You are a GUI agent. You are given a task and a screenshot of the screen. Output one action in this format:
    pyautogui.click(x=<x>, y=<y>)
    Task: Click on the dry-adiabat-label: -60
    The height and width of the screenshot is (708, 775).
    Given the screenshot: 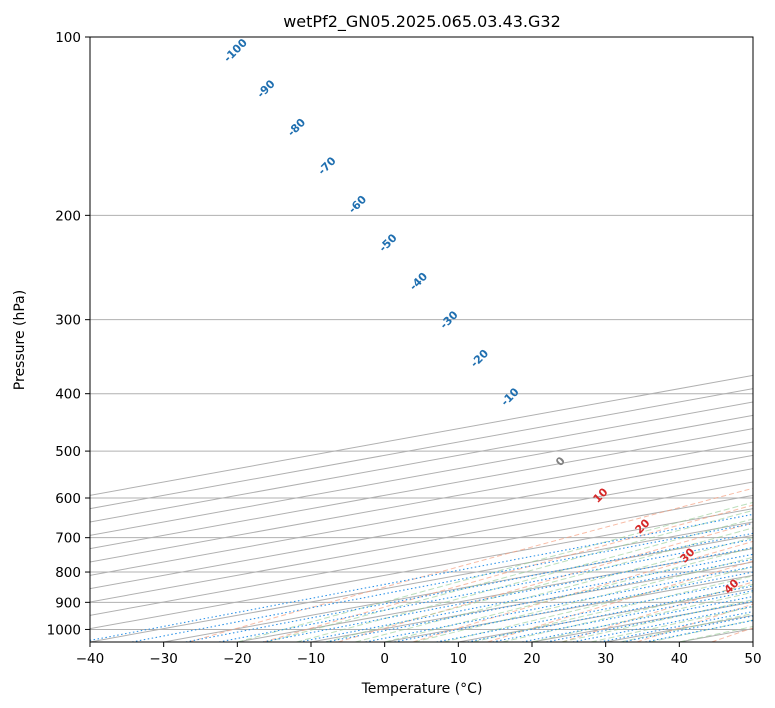 What is the action you would take?
    pyautogui.click(x=357, y=204)
    